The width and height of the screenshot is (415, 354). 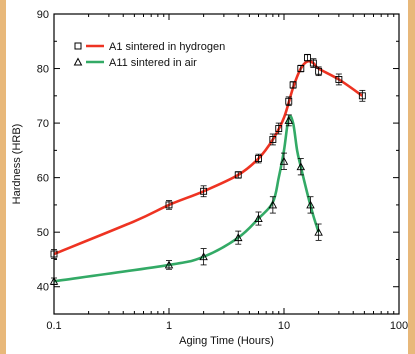 What do you see at coordinates (226, 341) in the screenshot?
I see `x-axis-label: Aging Time (Hours)` at bounding box center [226, 341].